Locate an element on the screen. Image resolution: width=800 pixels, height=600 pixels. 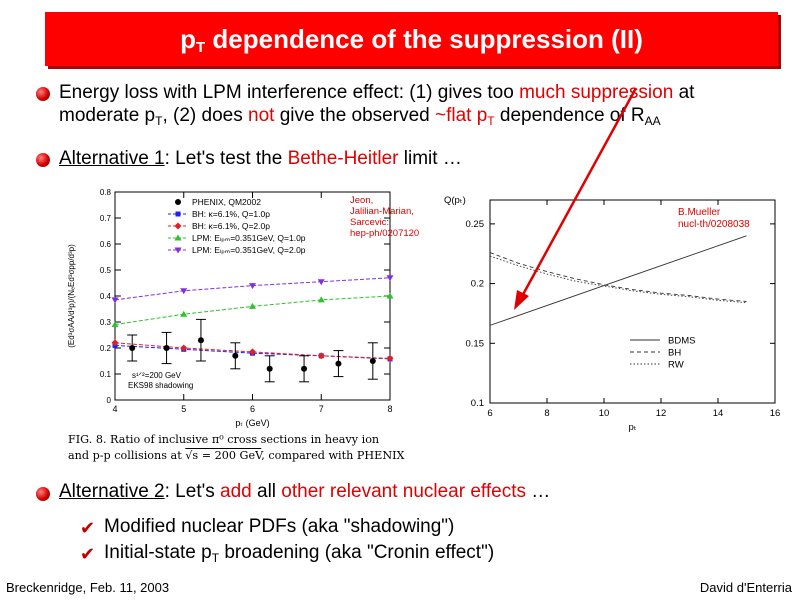
arrow-line is located at coordinates (578, 194).